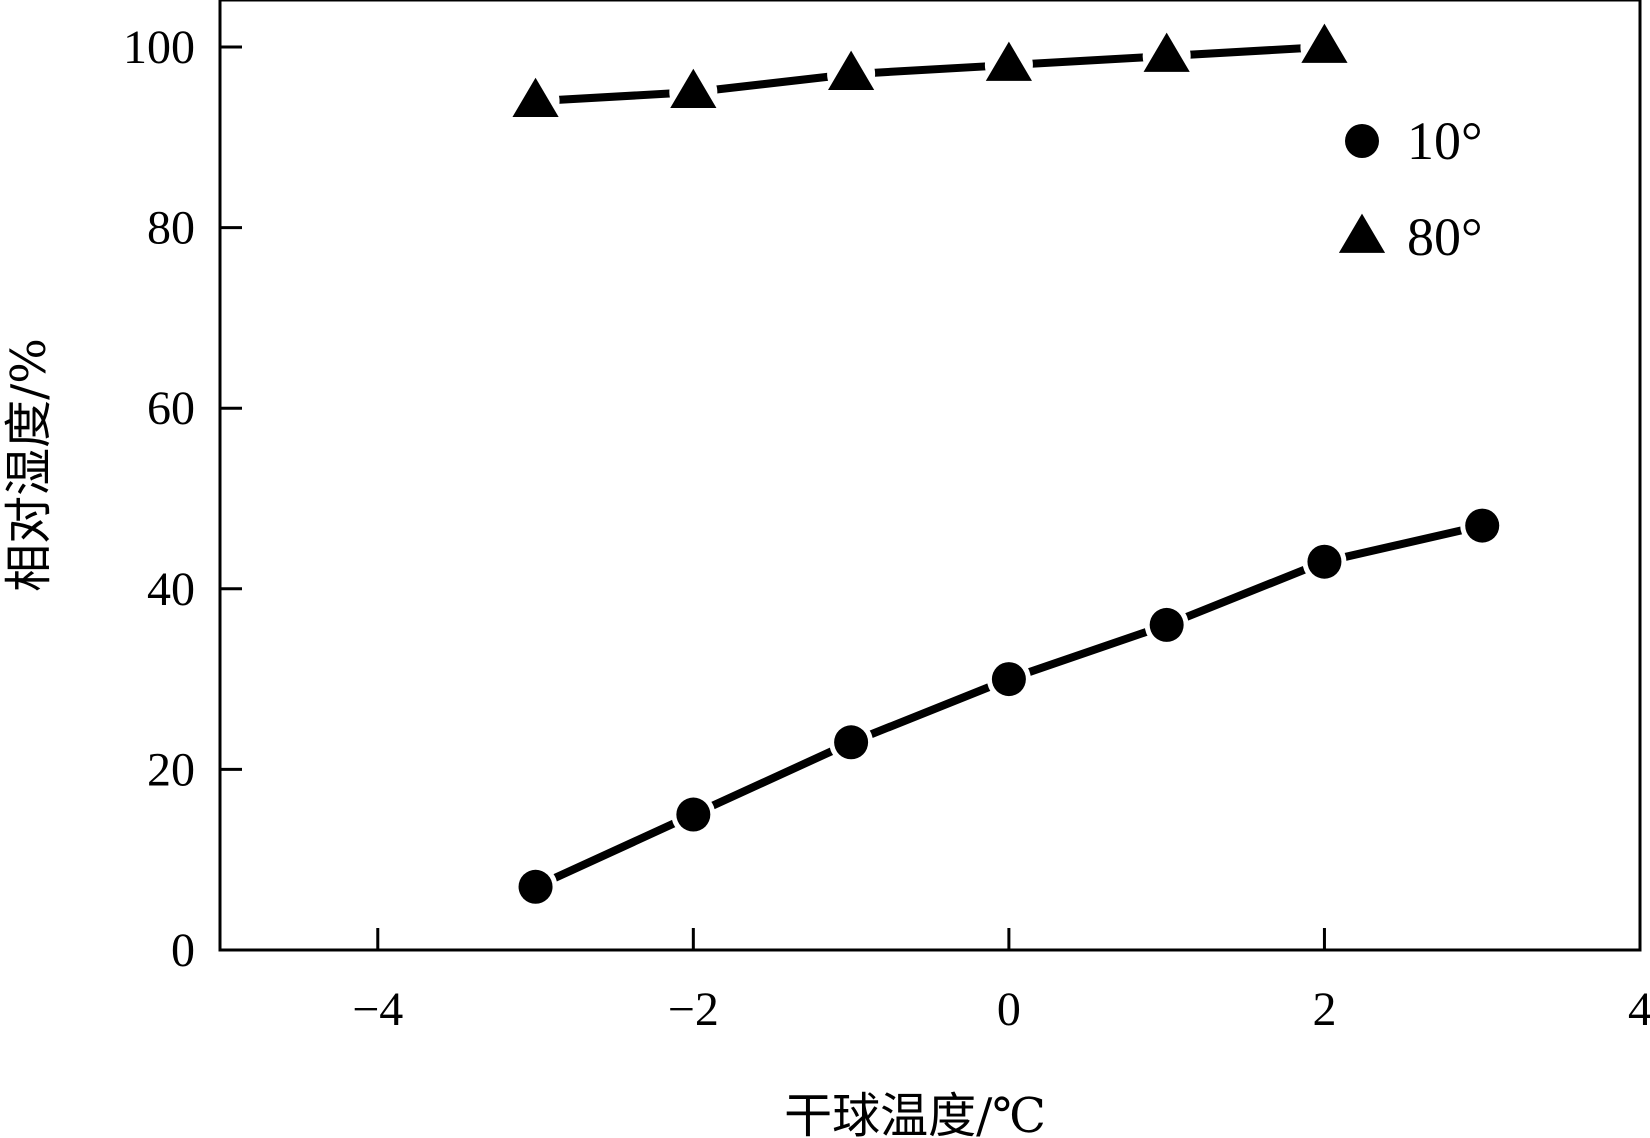 The width and height of the screenshot is (1650, 1138). I want to click on legend-item: 10°, so click(1414, 141).